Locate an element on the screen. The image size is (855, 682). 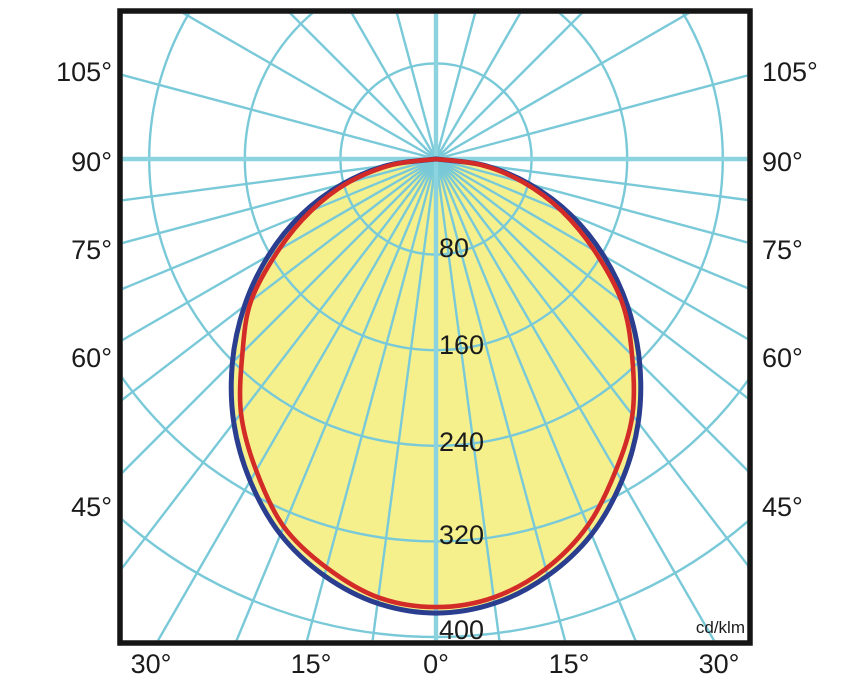
bottom-angle-label-30: 30° is located at coordinates (719, 664).